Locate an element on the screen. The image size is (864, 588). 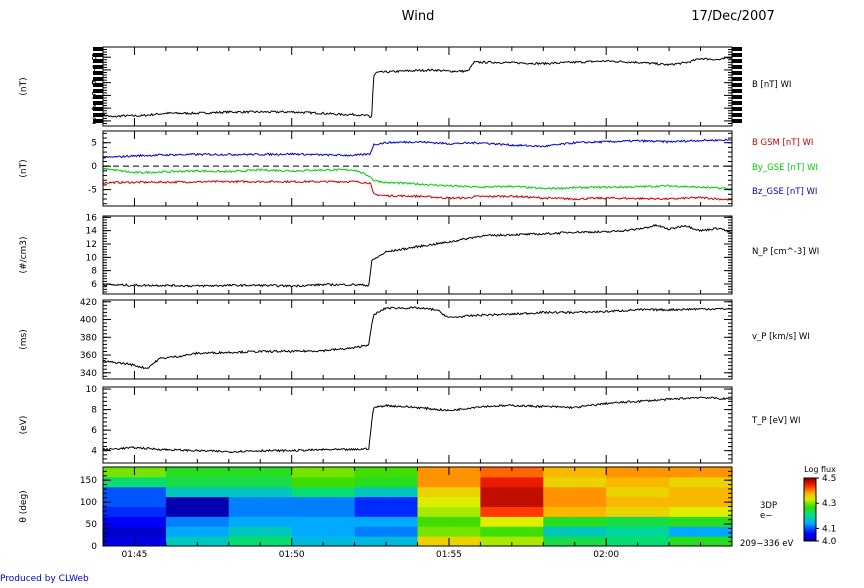
series-label: v_P [km/s] WI is located at coordinates (781, 337).